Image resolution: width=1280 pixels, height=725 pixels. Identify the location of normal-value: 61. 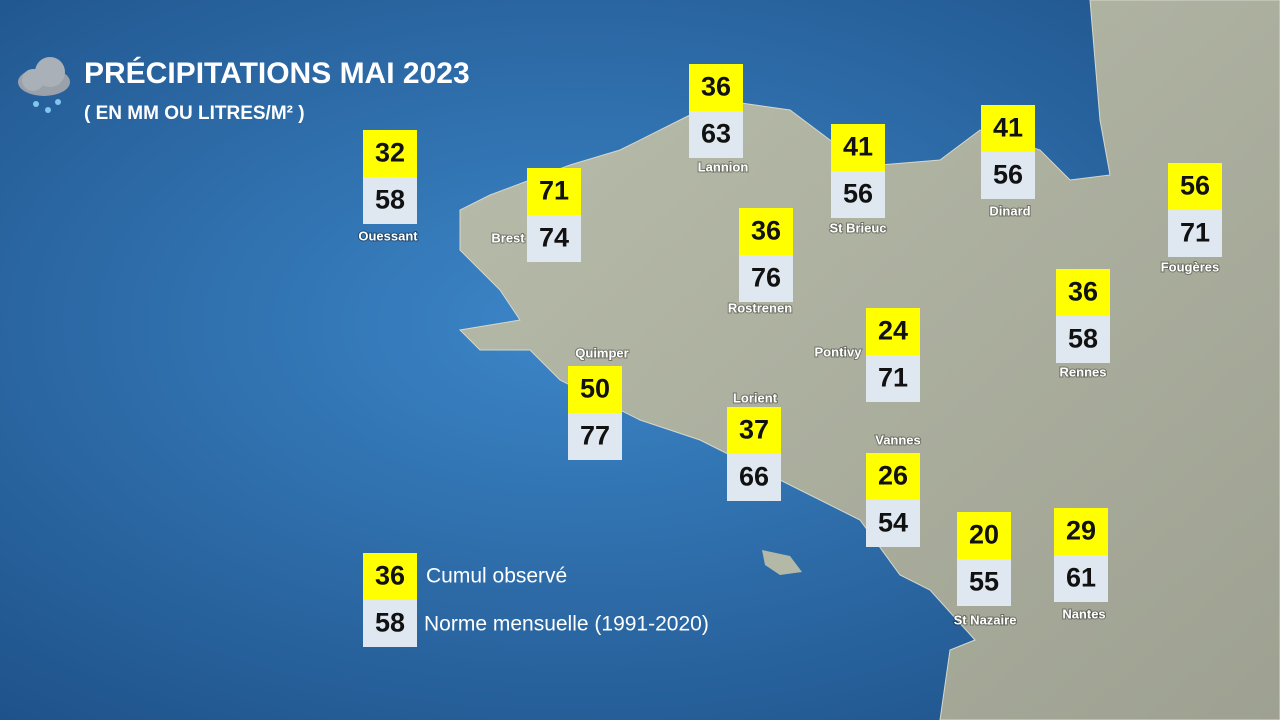
(1081, 578).